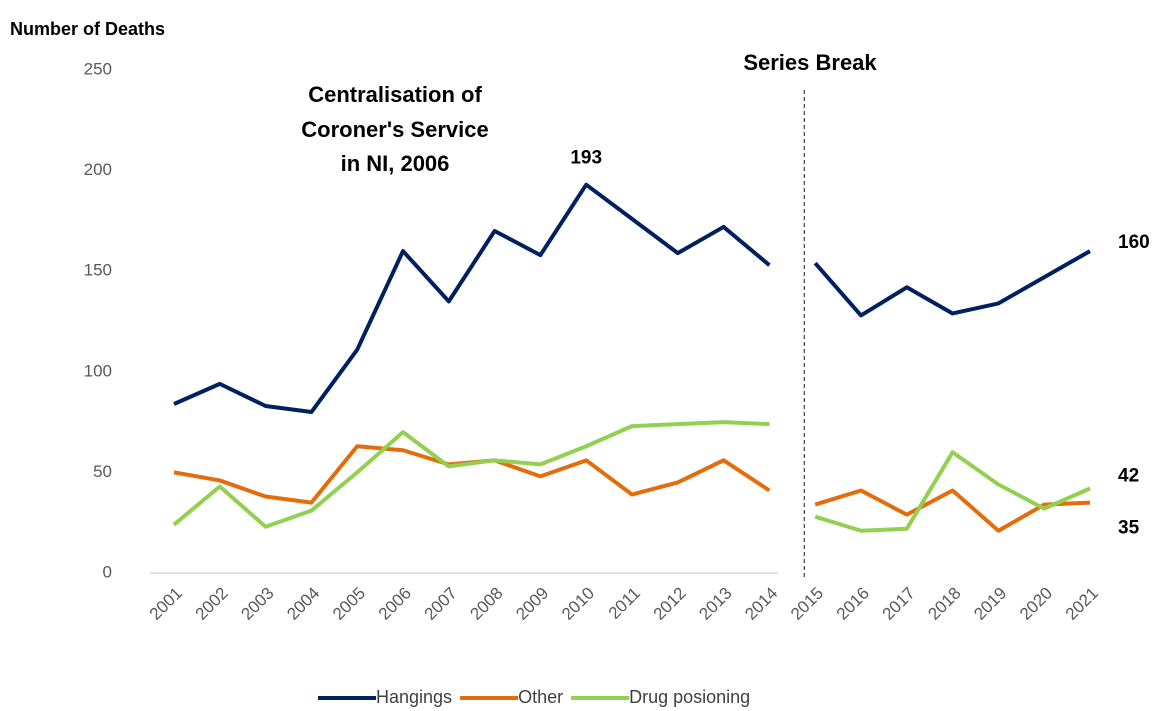 This screenshot has height=711, width=1160. I want to click on x-tick-label: 2014, so click(761, 604).